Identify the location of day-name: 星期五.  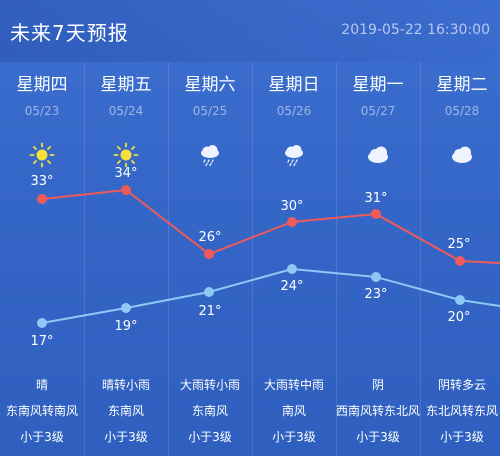
(126, 85).